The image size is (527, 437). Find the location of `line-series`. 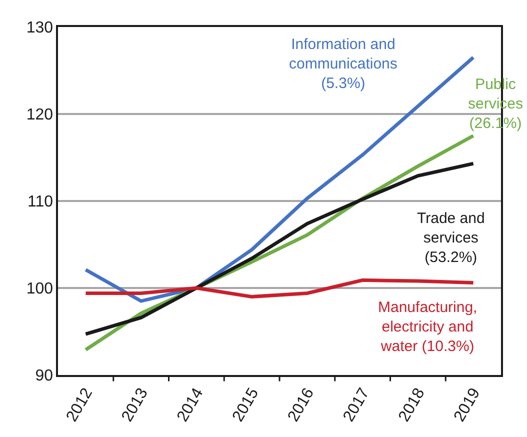

line-series is located at coordinates (280, 288).